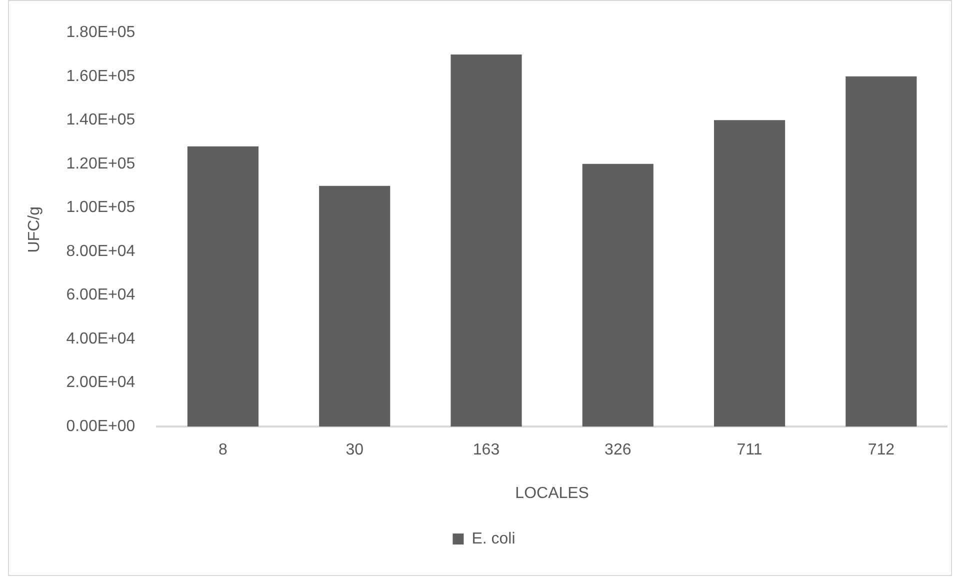 The image size is (954, 577). What do you see at coordinates (101, 295) in the screenshot?
I see `y-tick-label: 6.00E+04` at bounding box center [101, 295].